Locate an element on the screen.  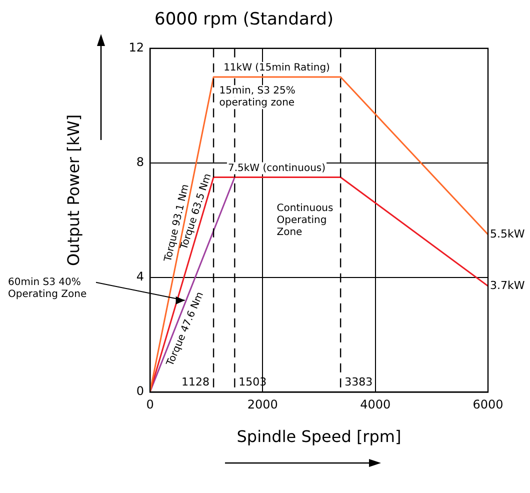
annotation: 15min, S3 25% operating zone is located at coordinates (257, 97).